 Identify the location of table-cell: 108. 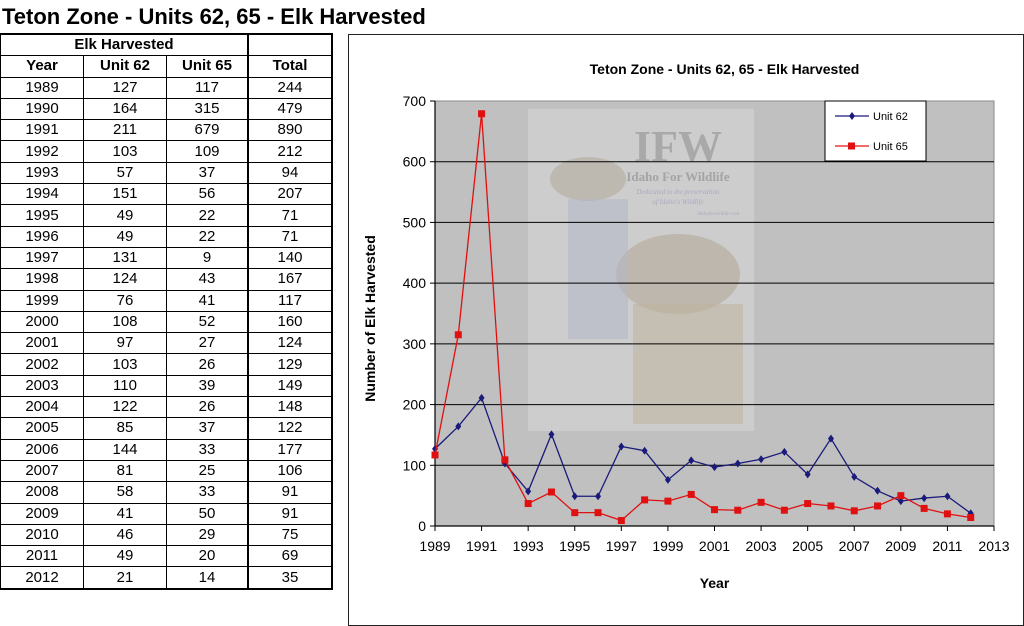
(125, 322).